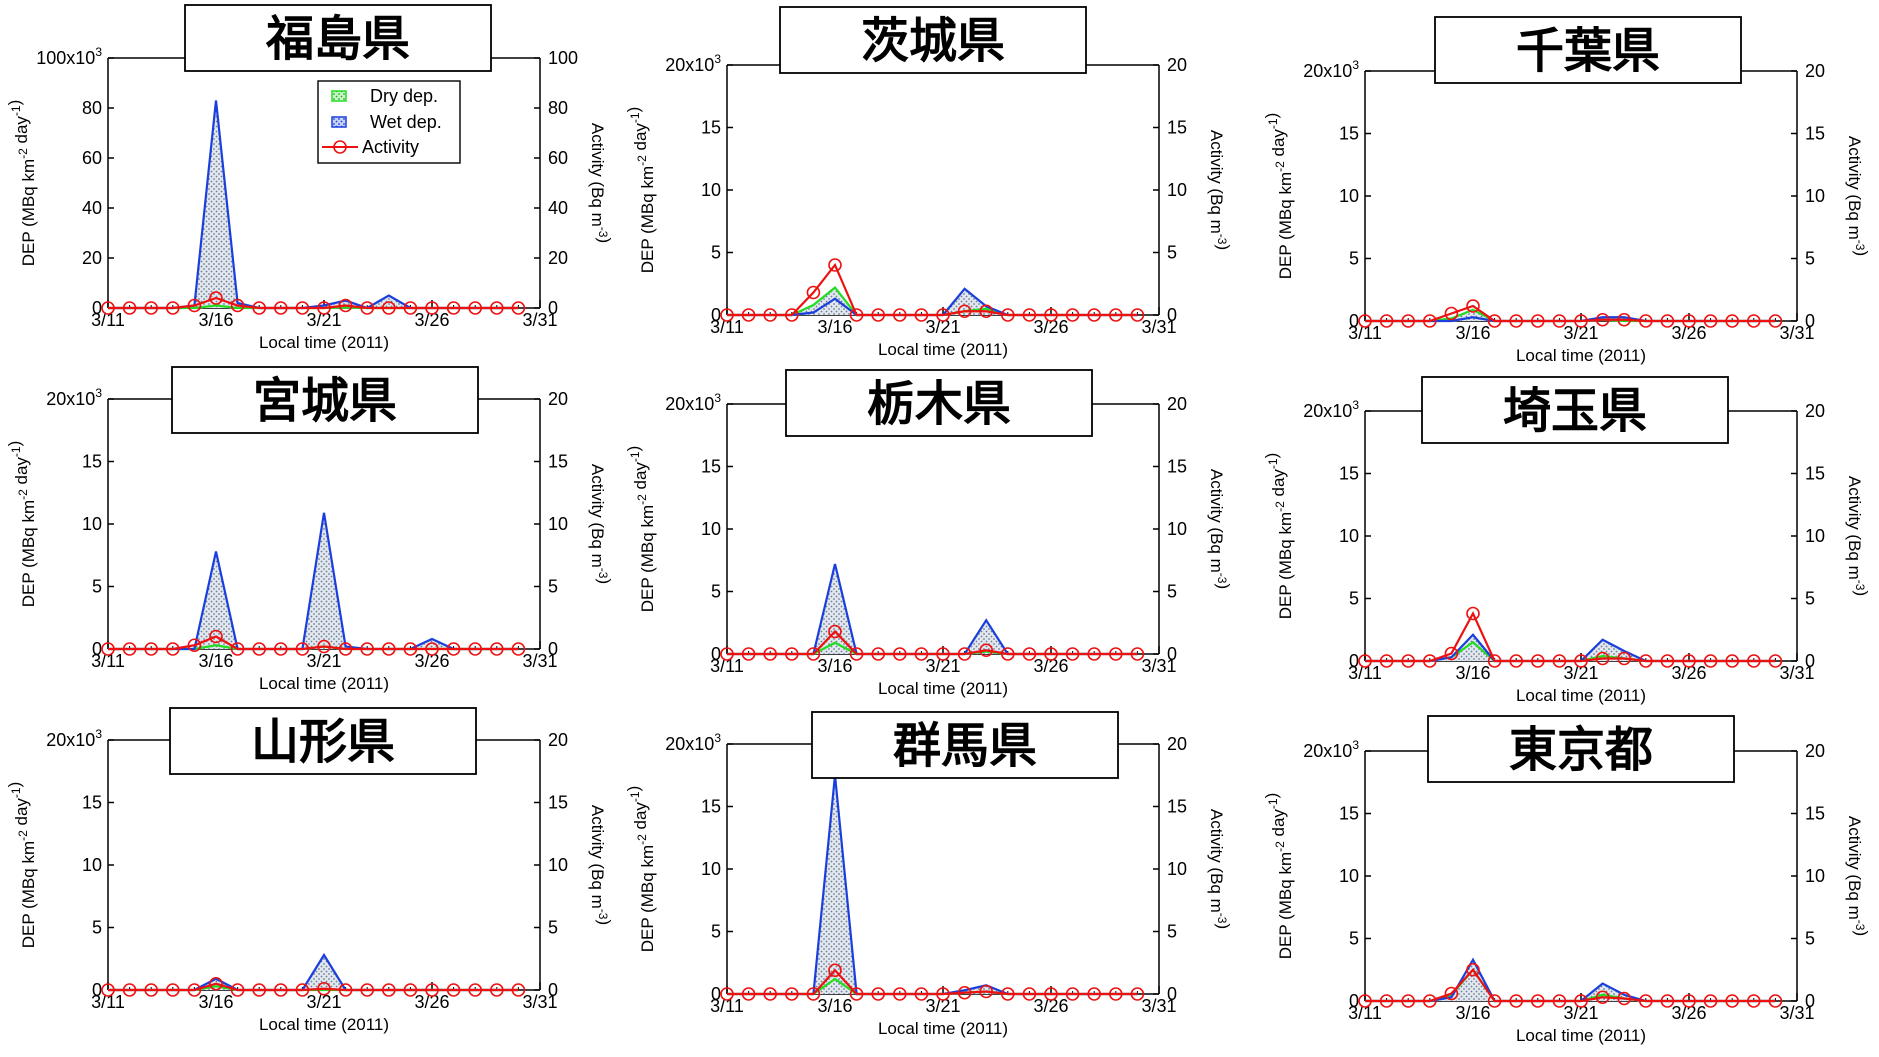 The height and width of the screenshot is (1057, 1879). I want to click on y2-tick-label: 80, so click(558, 108).